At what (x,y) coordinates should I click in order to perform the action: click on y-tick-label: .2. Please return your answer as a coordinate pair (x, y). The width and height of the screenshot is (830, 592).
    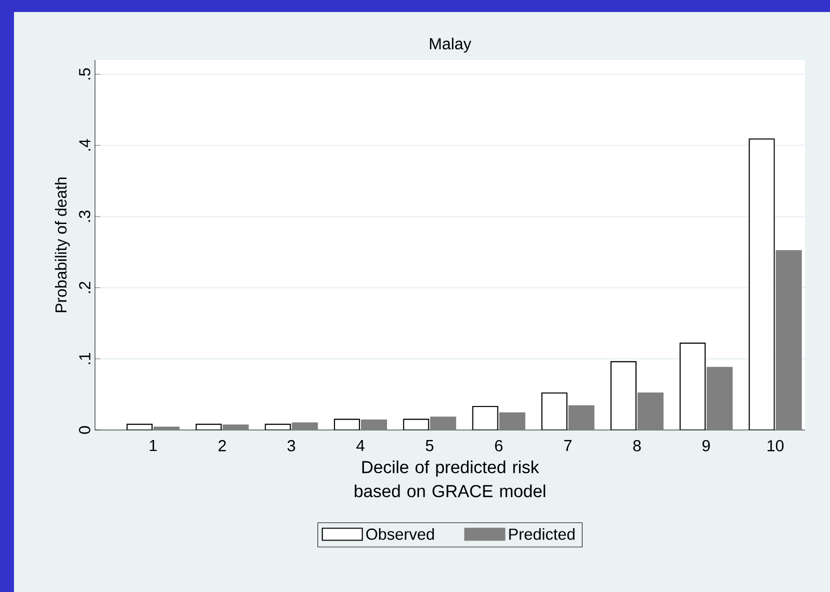
    Looking at the image, I should click on (84, 287).